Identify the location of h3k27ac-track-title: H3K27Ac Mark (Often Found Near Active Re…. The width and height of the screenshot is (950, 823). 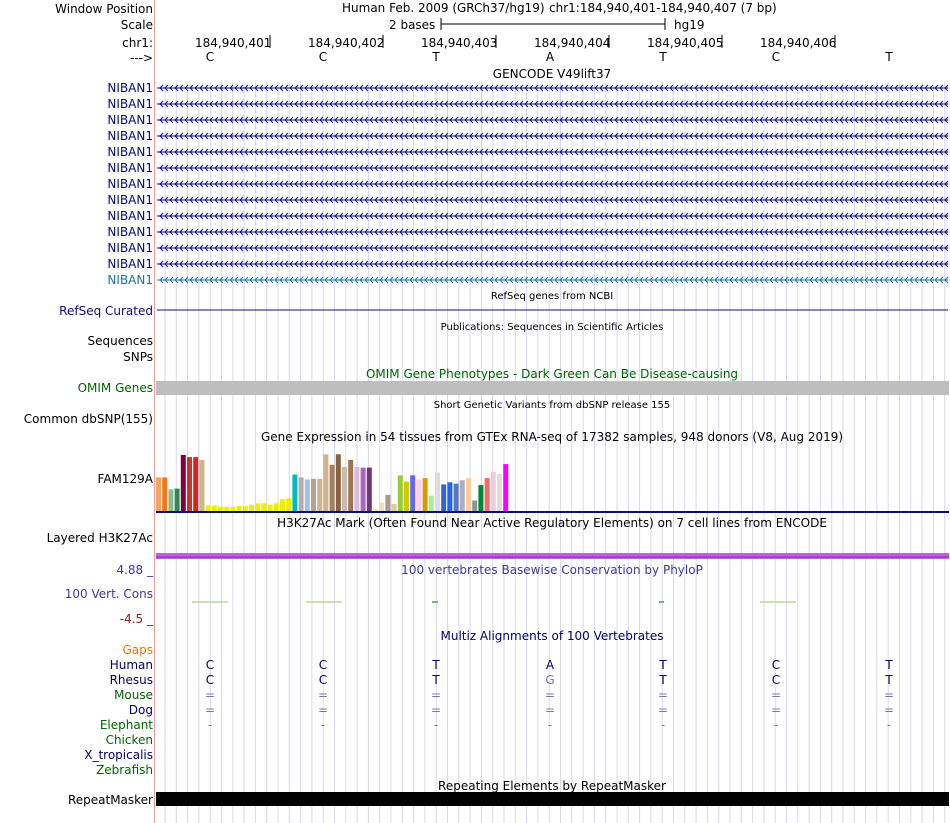
(552, 523).